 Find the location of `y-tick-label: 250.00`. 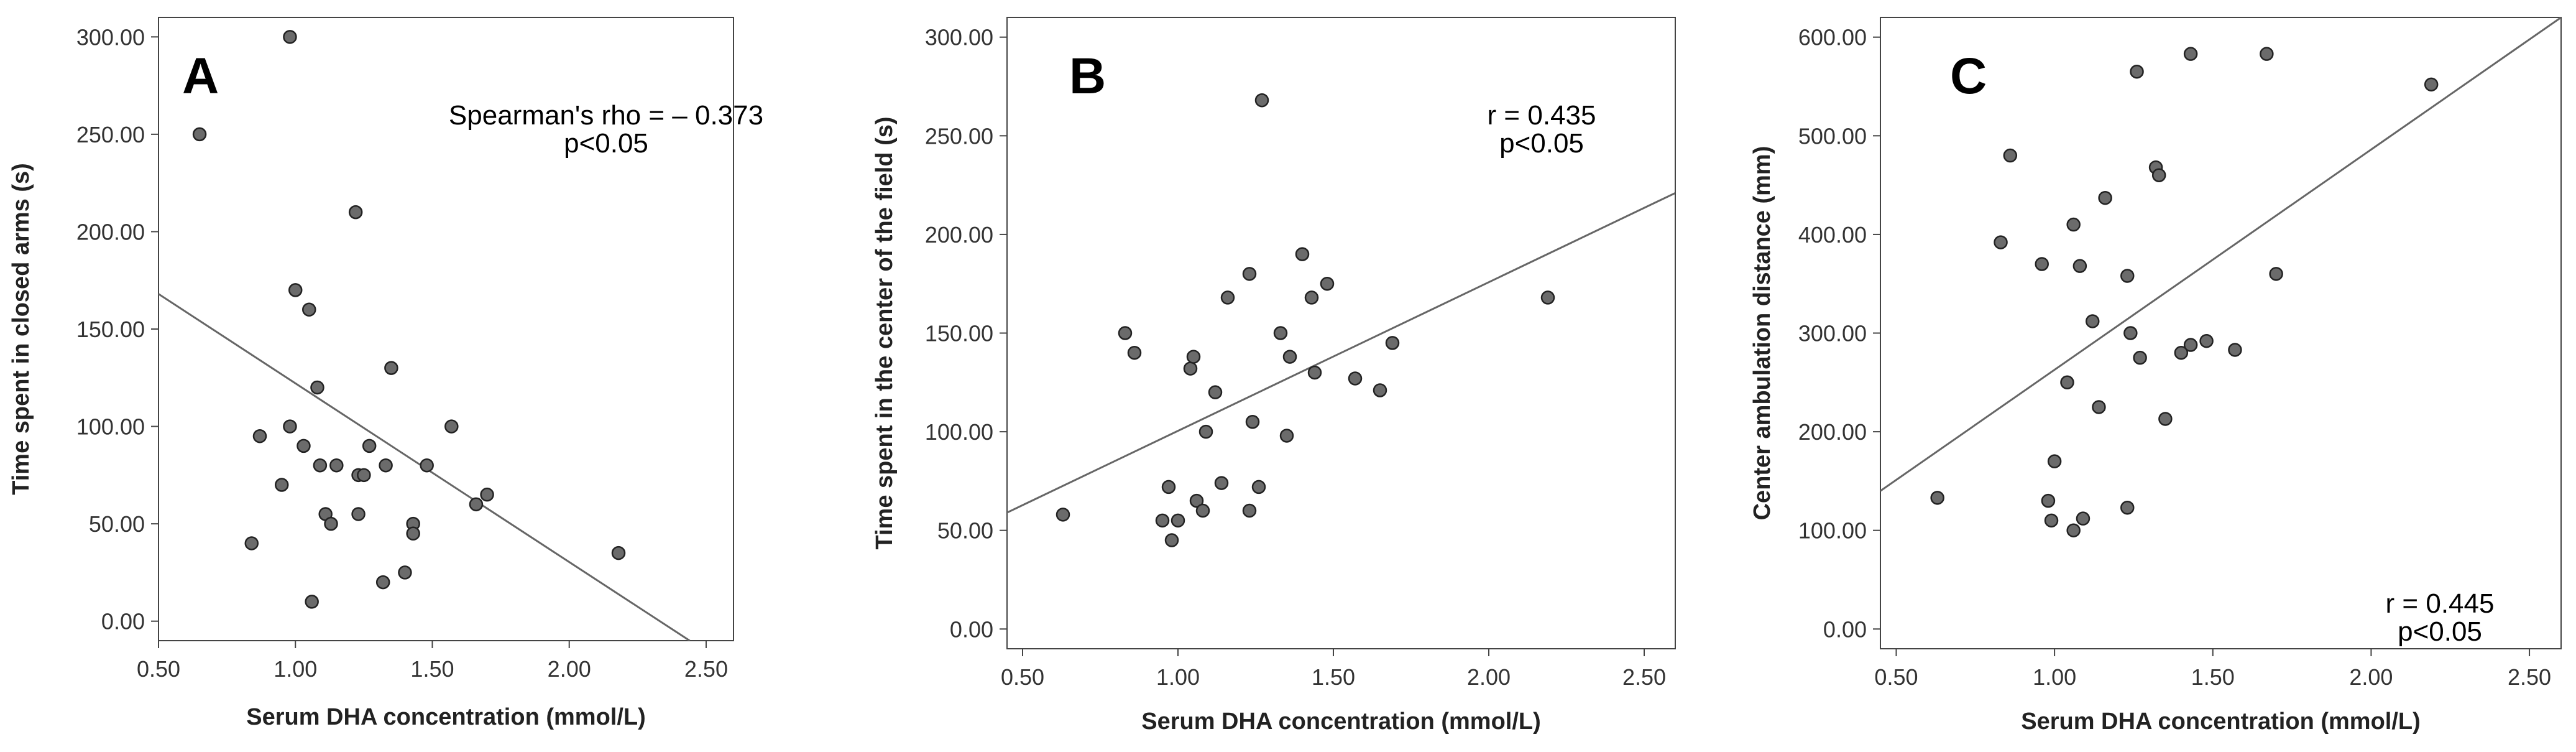

y-tick-label: 250.00 is located at coordinates (959, 136).